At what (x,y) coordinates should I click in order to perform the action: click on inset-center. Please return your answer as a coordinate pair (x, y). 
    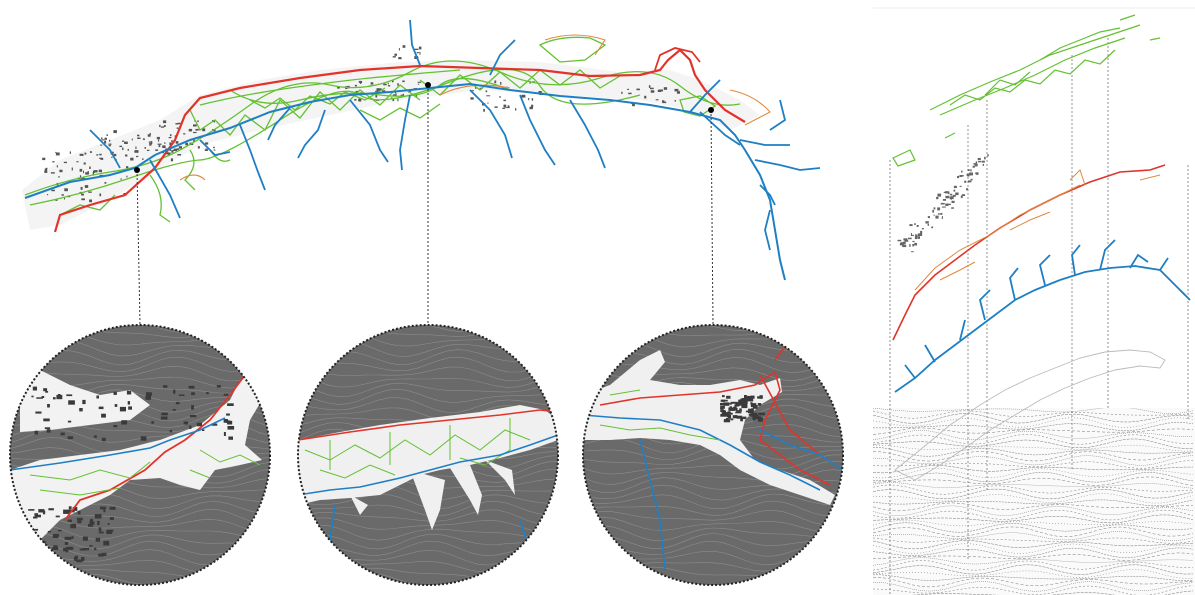
    Looking at the image, I should click on (428, 456).